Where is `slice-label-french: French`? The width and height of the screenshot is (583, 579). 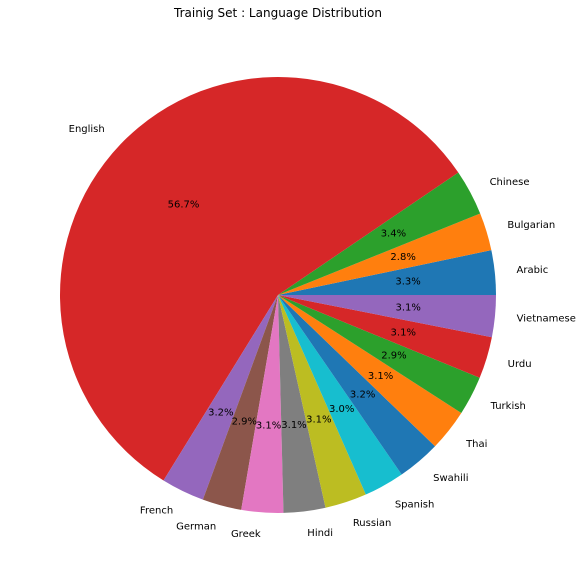 slice-label-french: French is located at coordinates (156, 511).